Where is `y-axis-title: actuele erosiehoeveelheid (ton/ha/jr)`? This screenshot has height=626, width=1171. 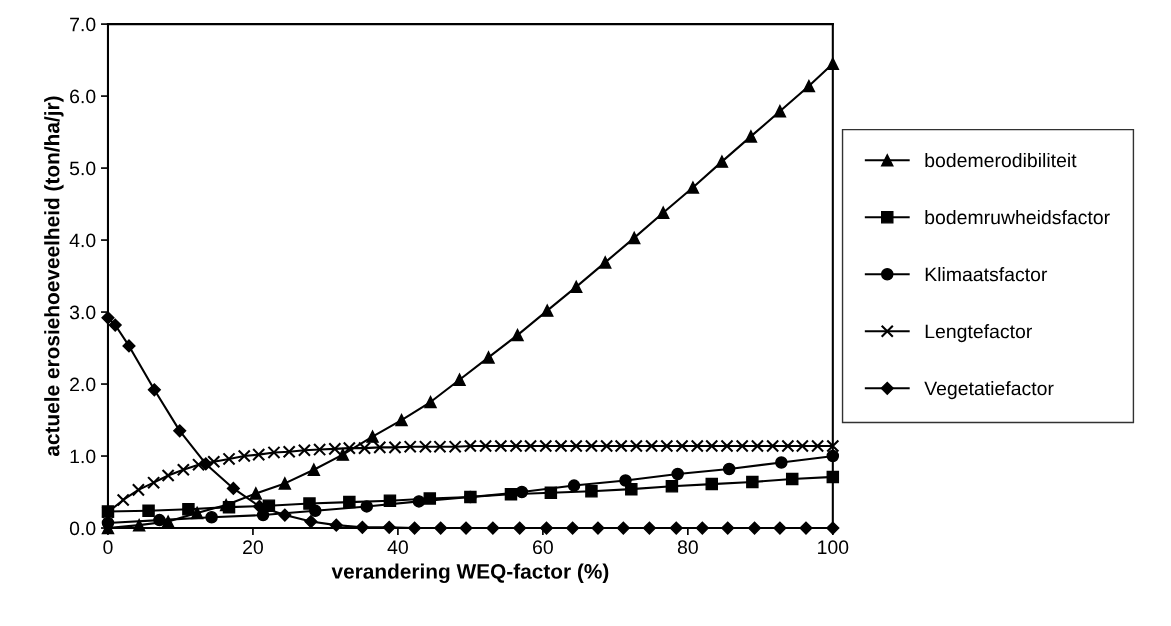
y-axis-title: actuele erosiehoeveelheid (ton/ha/jr) is located at coordinates (54, 276).